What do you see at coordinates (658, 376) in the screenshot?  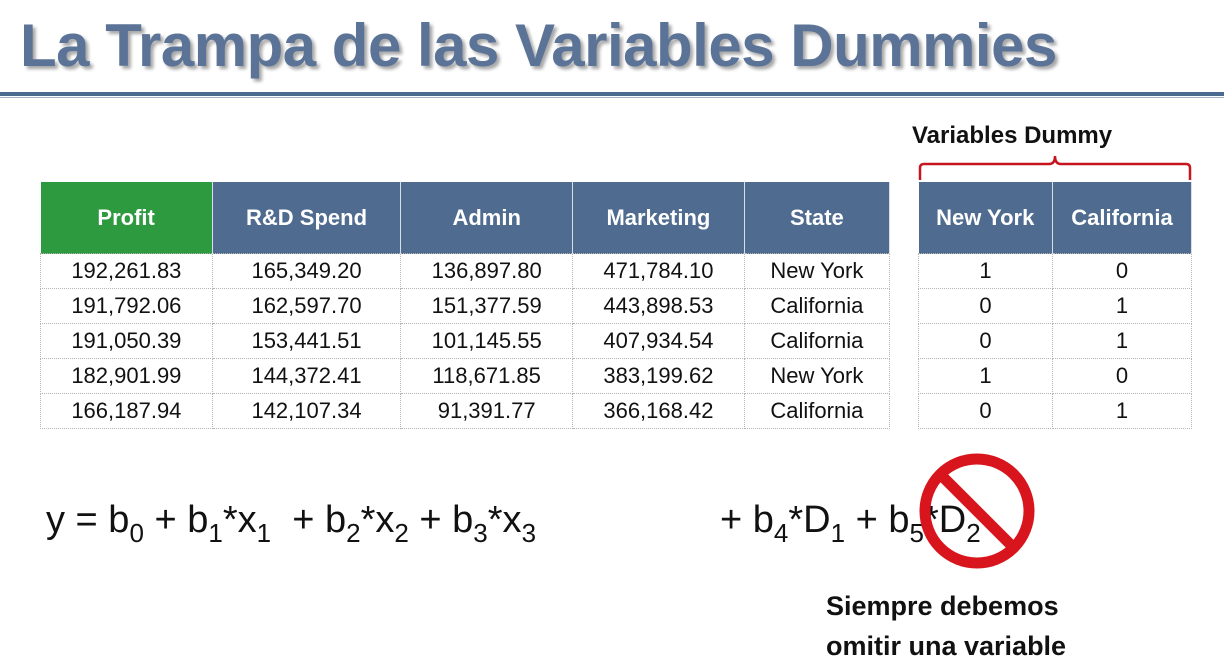 I see `table-cell: 383,199.62` at bounding box center [658, 376].